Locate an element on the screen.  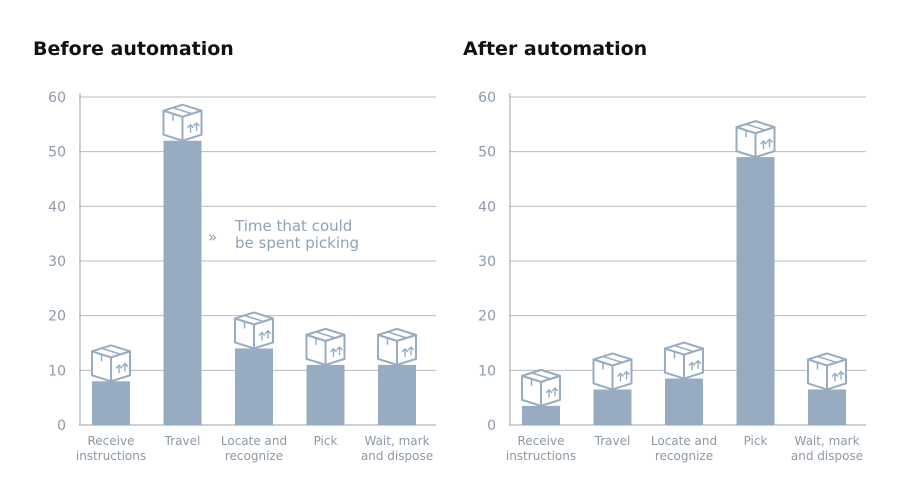
double-chevron-icon: » is located at coordinates (212, 237).